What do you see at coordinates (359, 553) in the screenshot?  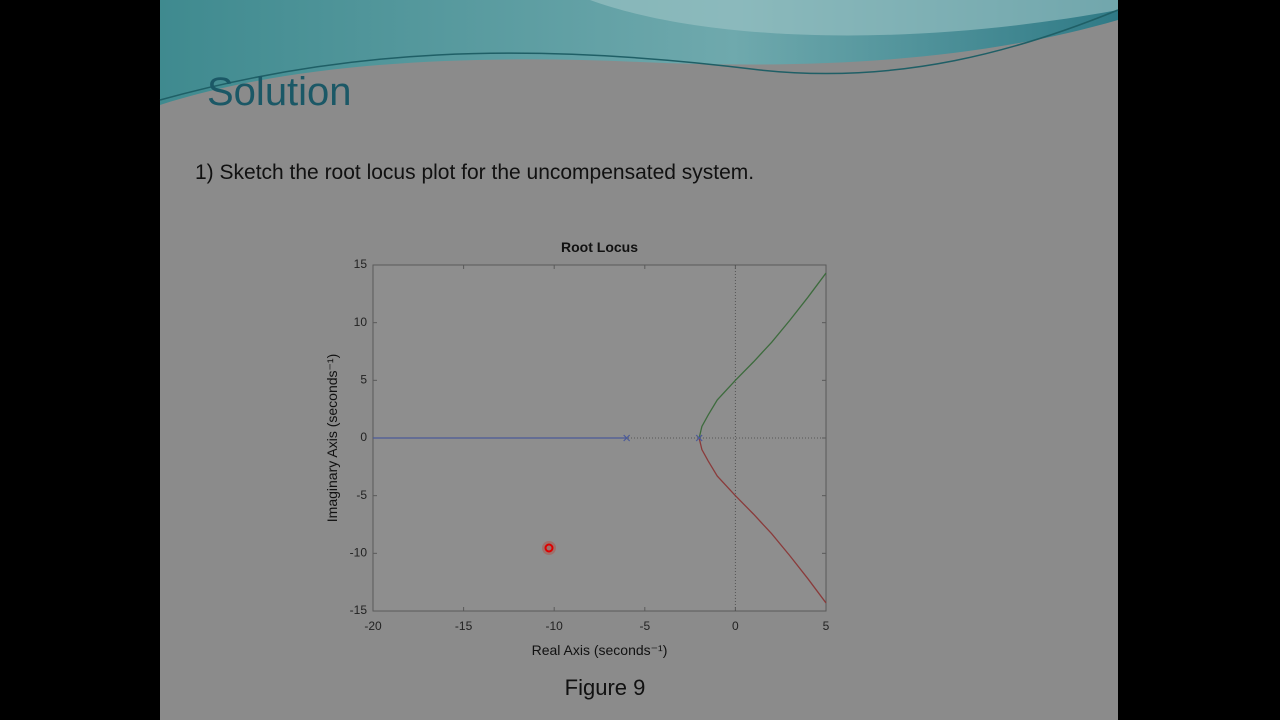 I see `y-tick-label: -10` at bounding box center [359, 553].